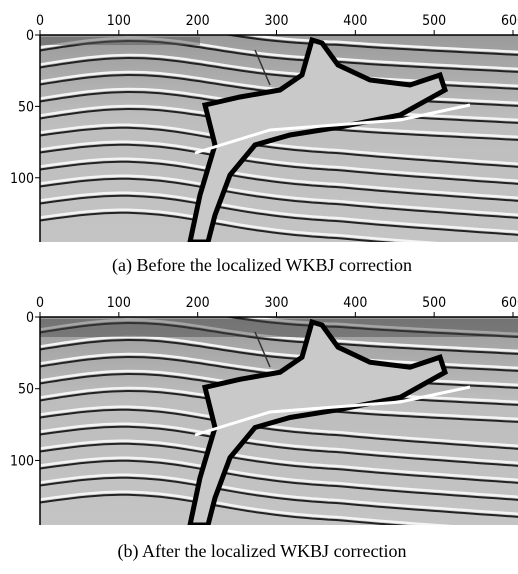 The image size is (518, 574). I want to click on caption: (b) After the localized WKBJ correction, so click(261, 551).